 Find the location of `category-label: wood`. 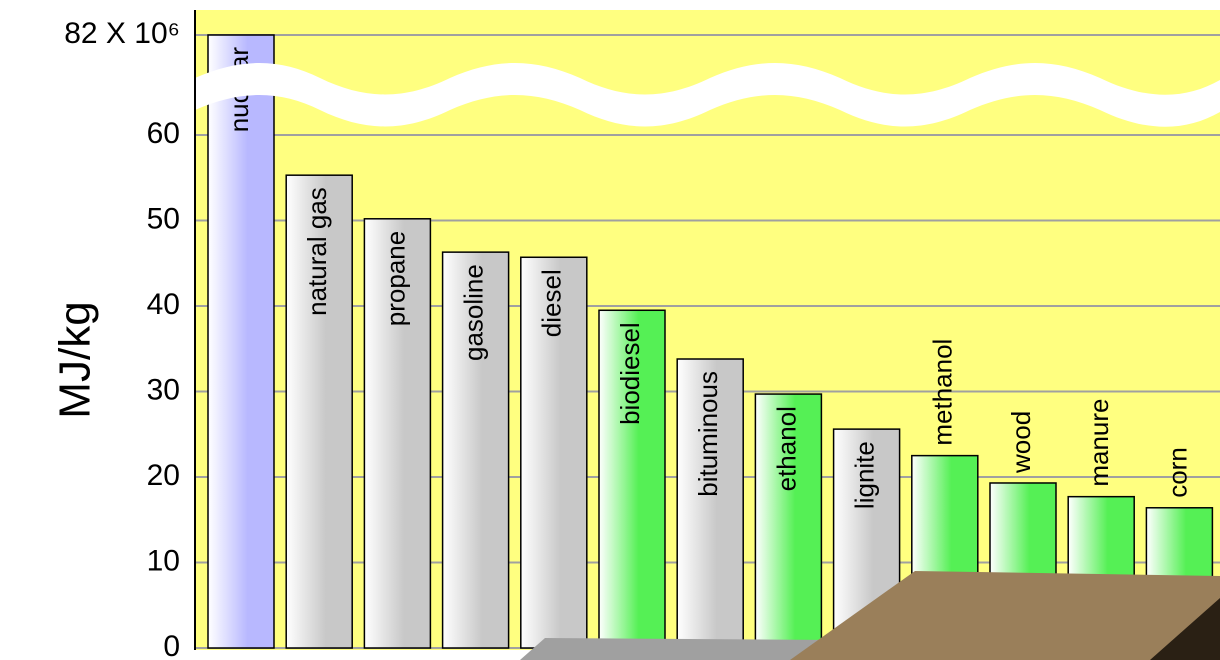

category-label: wood is located at coordinates (1021, 442).